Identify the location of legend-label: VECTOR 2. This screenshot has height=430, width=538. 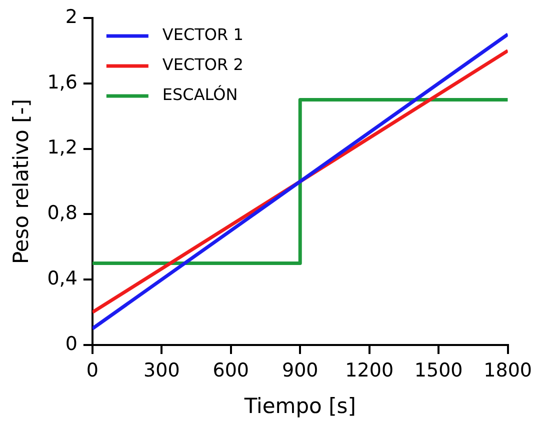
(203, 64).